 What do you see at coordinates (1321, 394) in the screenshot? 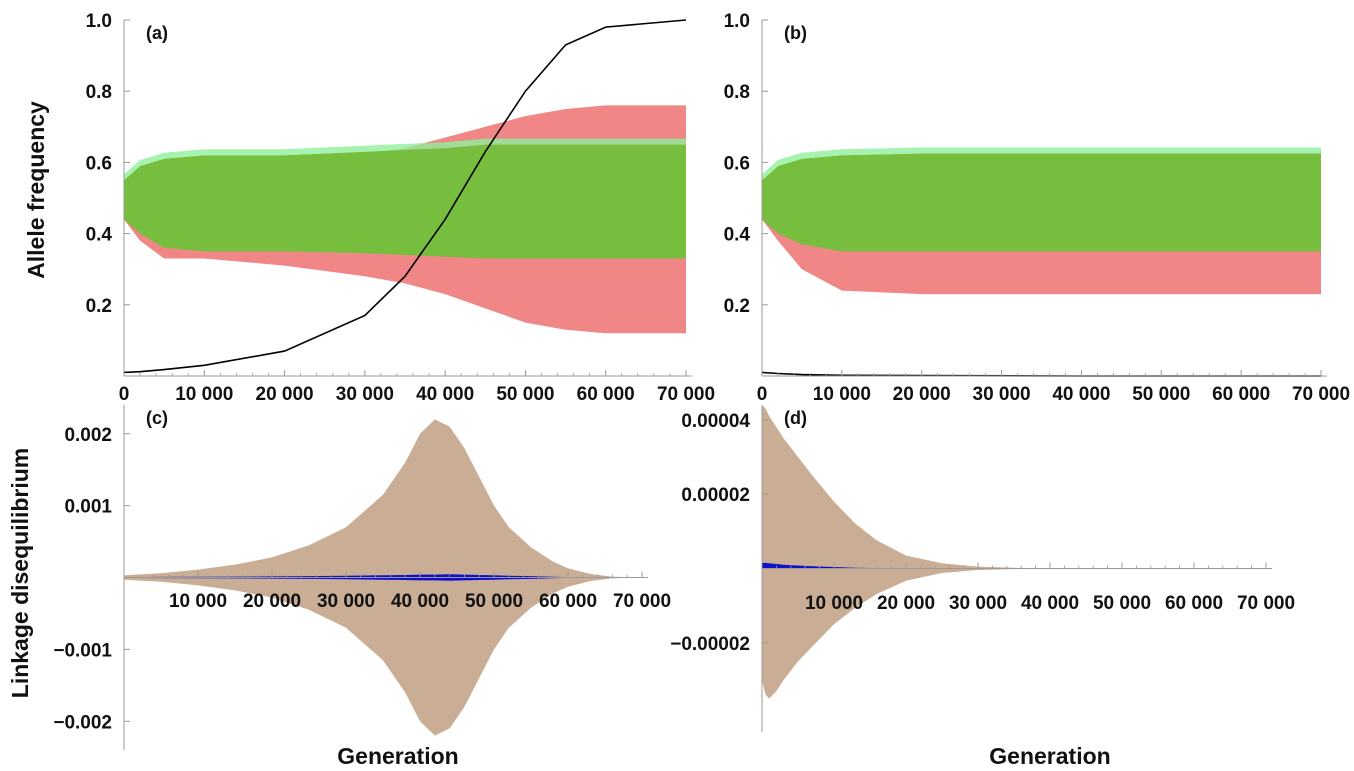
I see `panel-b-x-tick-label: 70 000` at bounding box center [1321, 394].